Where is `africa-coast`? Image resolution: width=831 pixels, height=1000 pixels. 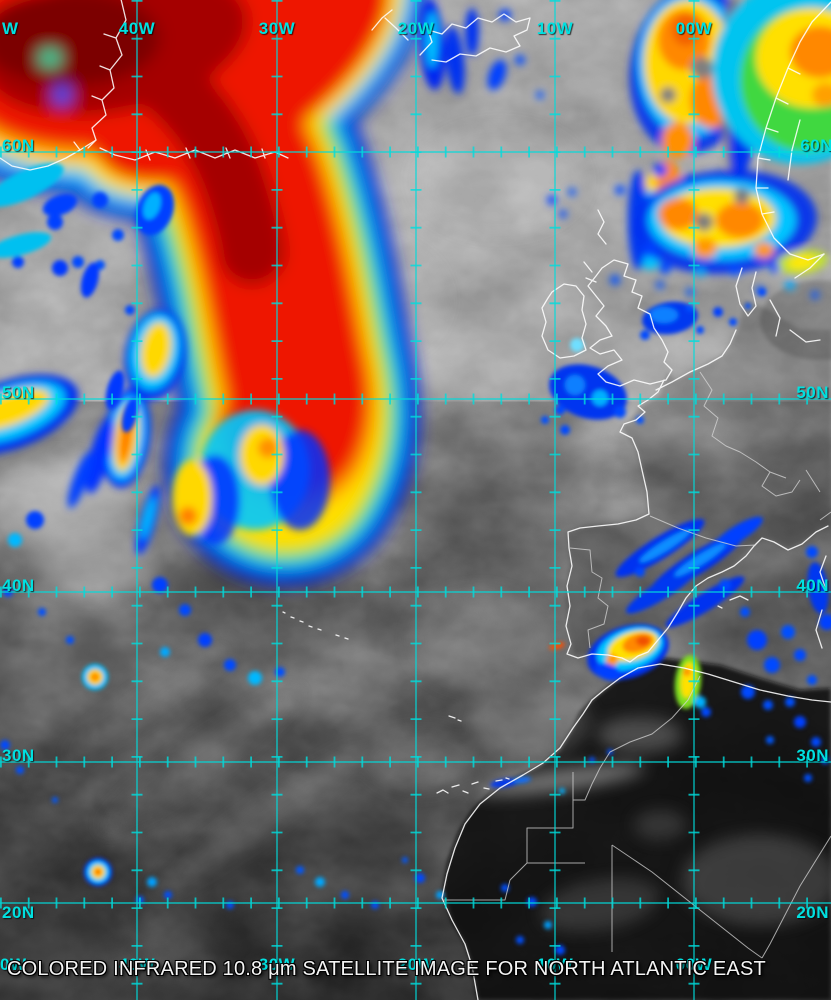
africa-coast is located at coordinates (517, 849).